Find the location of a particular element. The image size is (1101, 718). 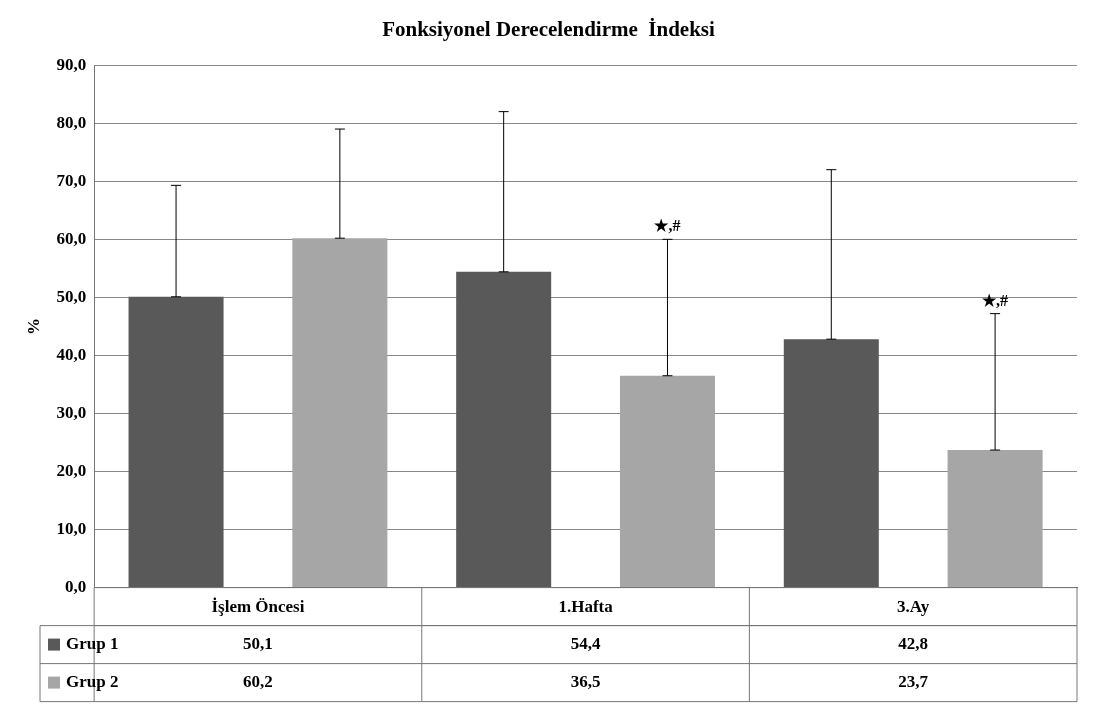

data-label: 23,7 is located at coordinates (913, 681).